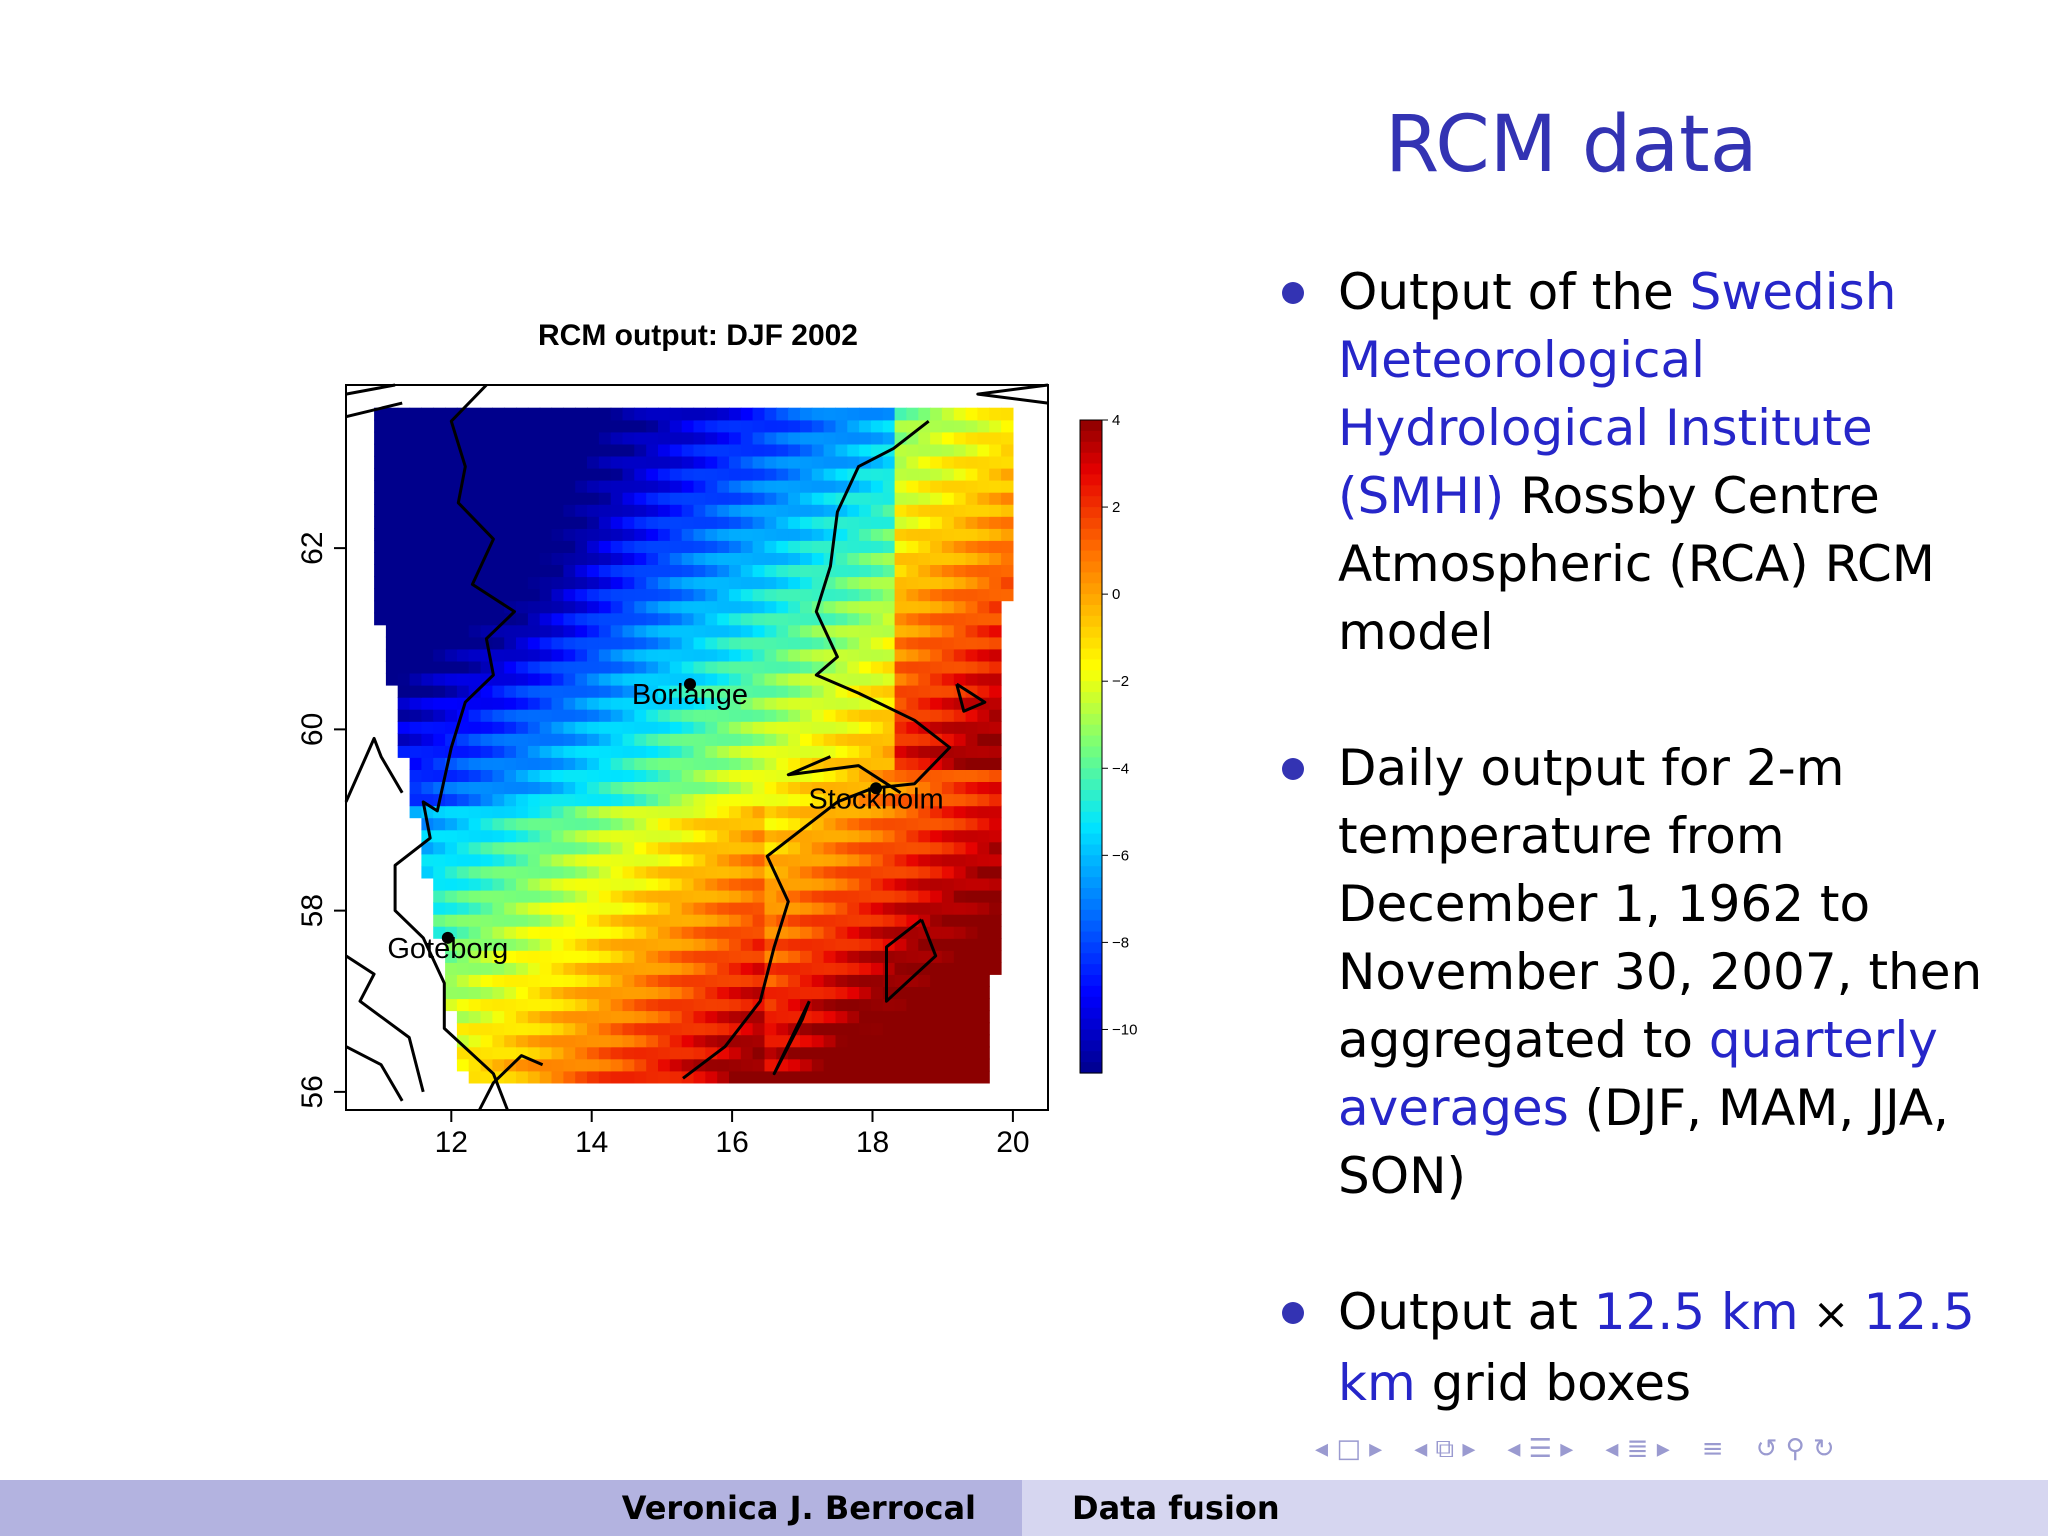 The height and width of the screenshot is (1536, 2048). What do you see at coordinates (1795, 1449) in the screenshot?
I see `nav-search-icon: ↺ ⚲ ↻` at bounding box center [1795, 1449].